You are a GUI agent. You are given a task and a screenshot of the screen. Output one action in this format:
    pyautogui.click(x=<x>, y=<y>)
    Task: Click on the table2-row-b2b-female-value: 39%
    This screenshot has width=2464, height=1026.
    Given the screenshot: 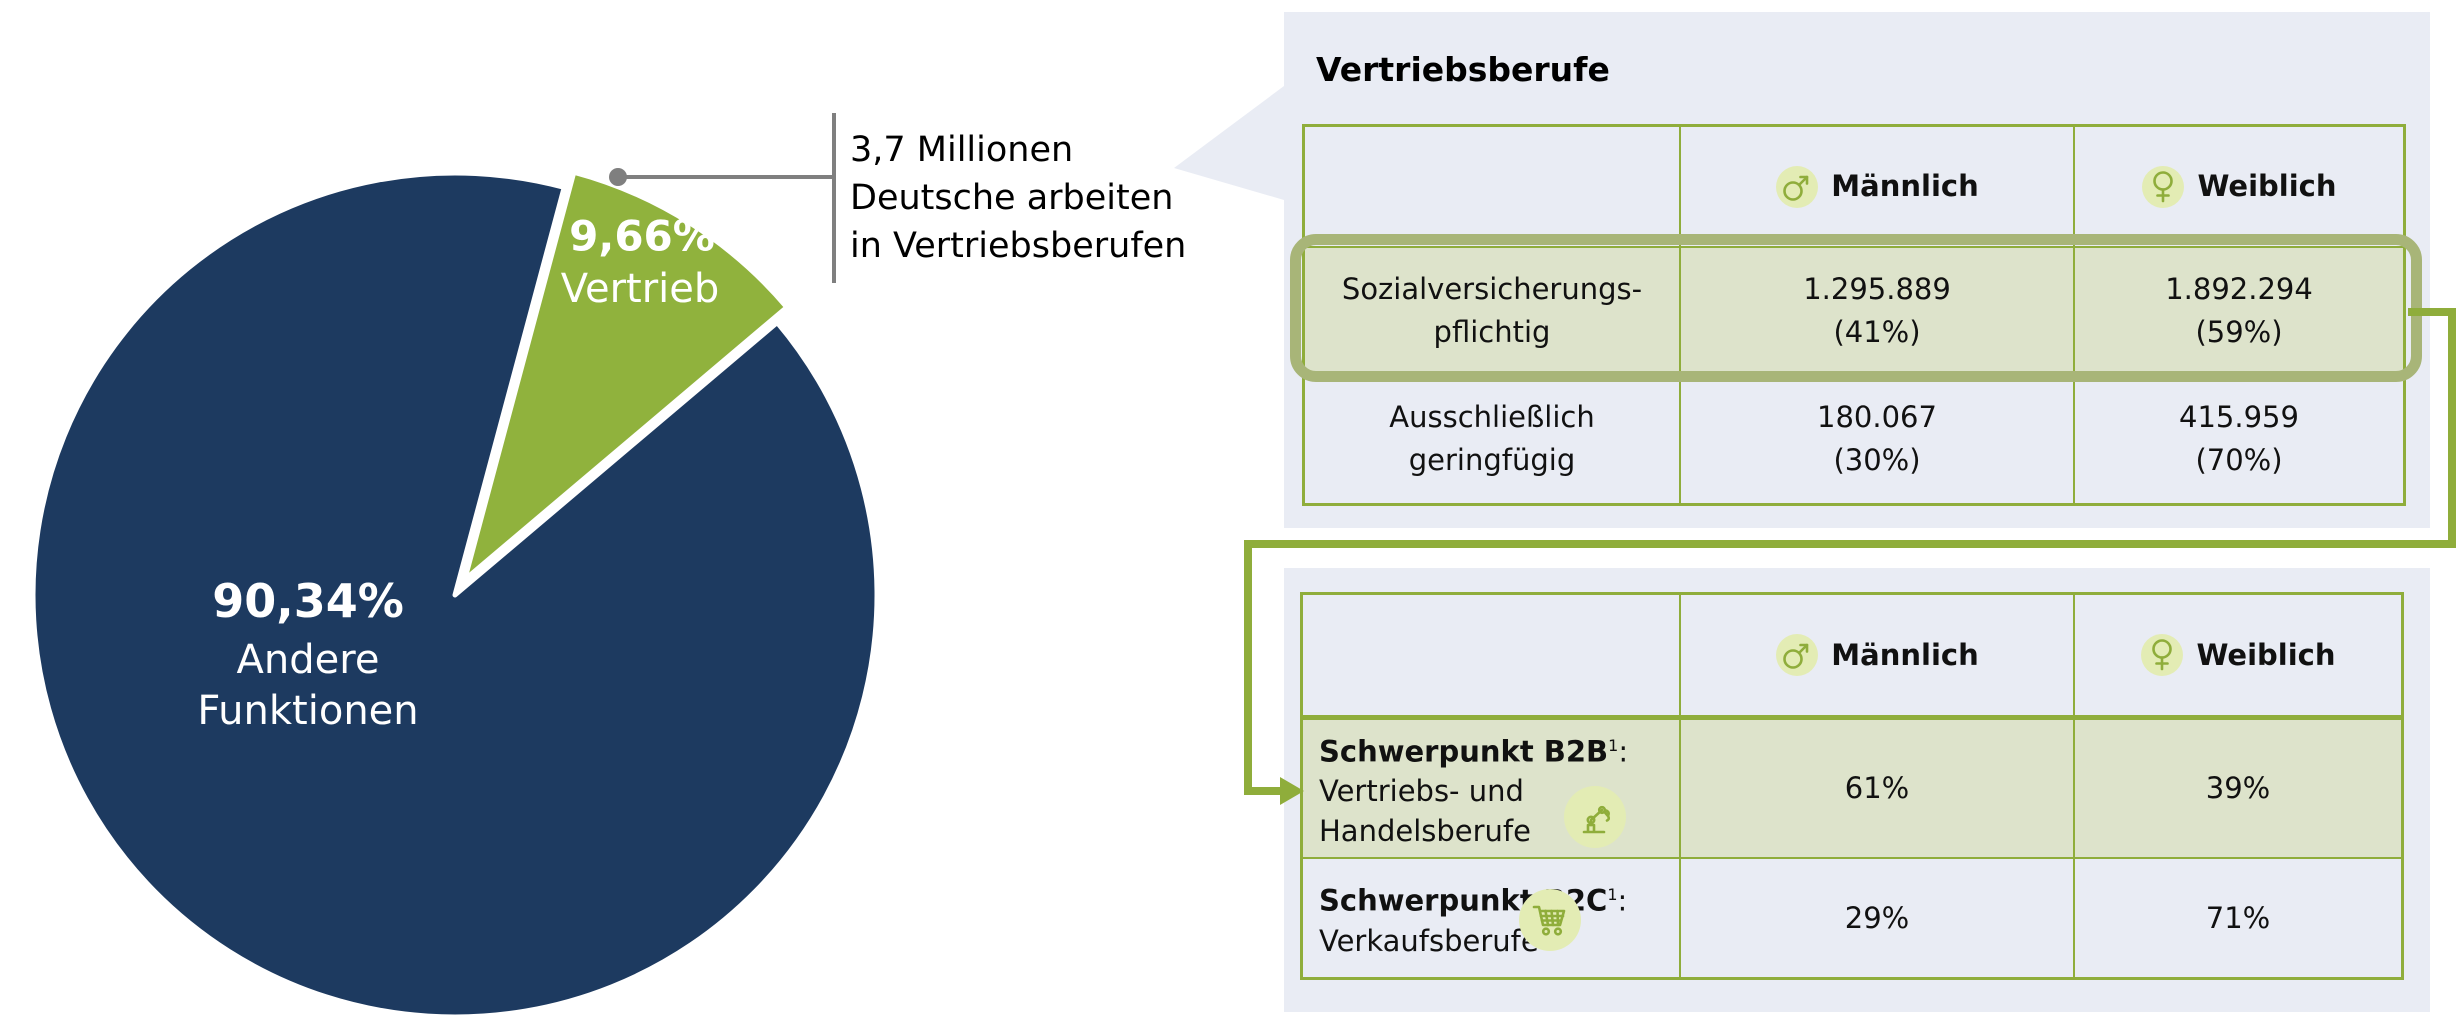 What is the action you would take?
    pyautogui.click(x=2238, y=788)
    